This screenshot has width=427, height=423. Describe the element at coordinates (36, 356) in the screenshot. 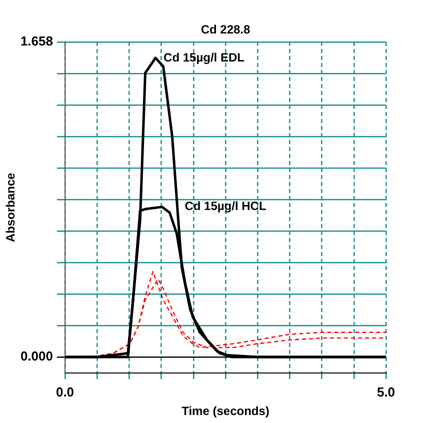

I see `y-tick-label: 0.000` at that location.